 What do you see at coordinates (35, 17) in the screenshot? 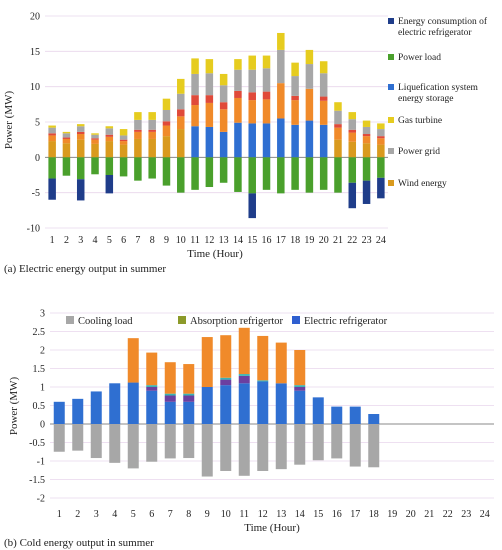
I see `y-tick-label: 20` at bounding box center [35, 17].